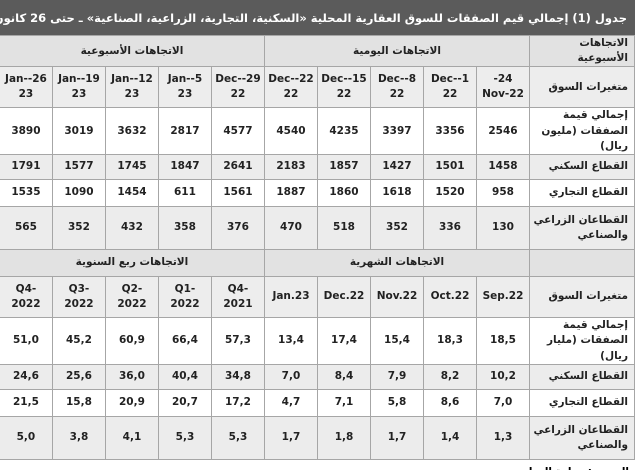  What do you see at coordinates (450, 87) in the screenshot?
I see `column-header: 1-Dec-22` at bounding box center [450, 87].